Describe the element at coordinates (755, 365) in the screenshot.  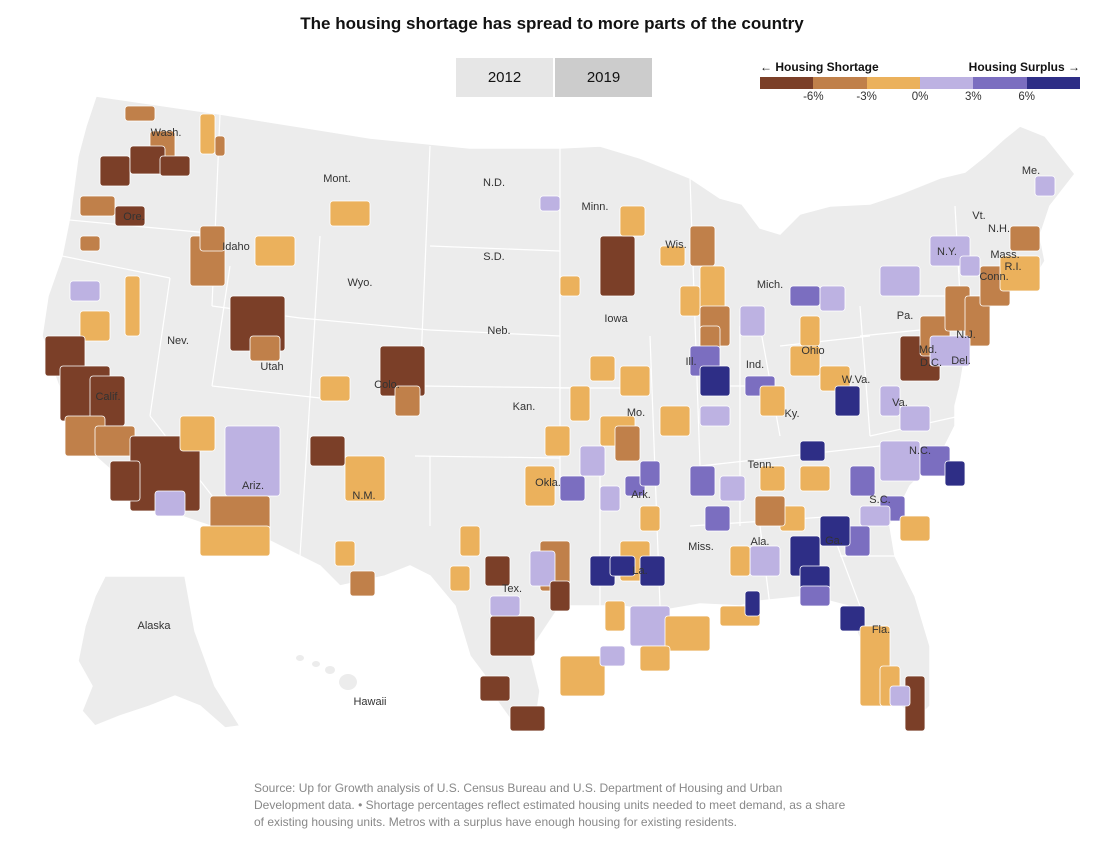
I see `state-label: Ind.` at that location.